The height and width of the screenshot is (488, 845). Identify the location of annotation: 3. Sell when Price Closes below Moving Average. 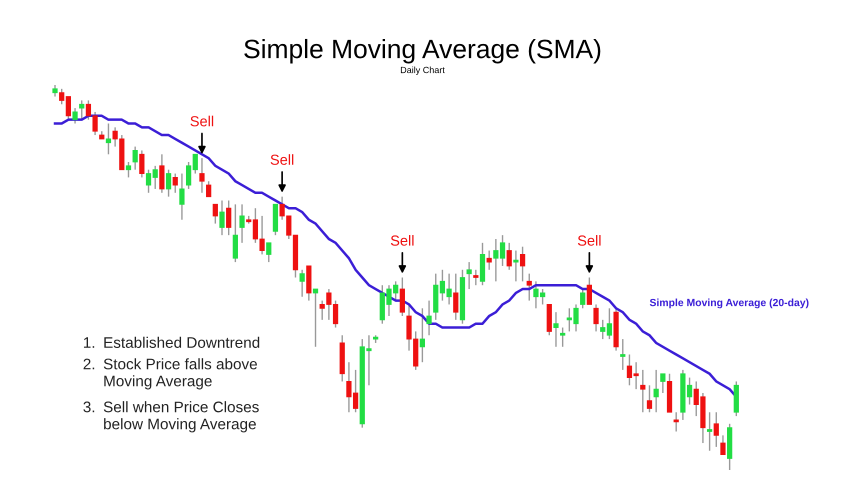
(171, 416).